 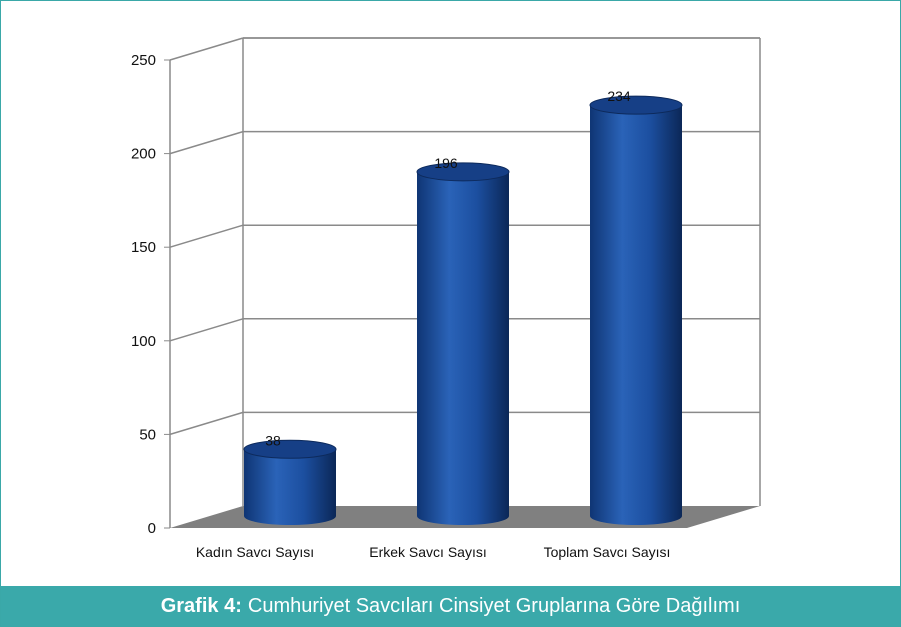 I want to click on x-category-label: Erkek Savcı Sayısı, so click(x=427, y=552).